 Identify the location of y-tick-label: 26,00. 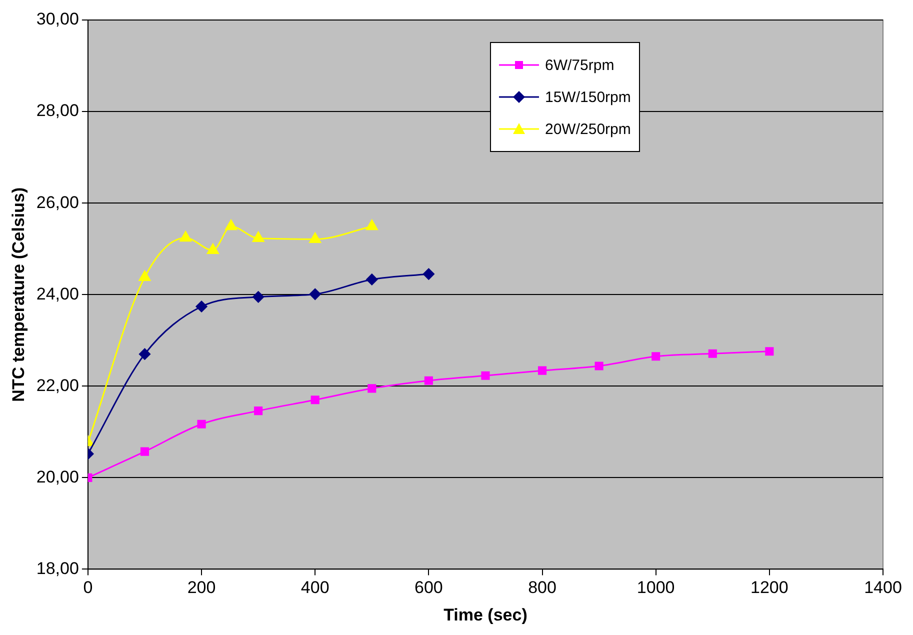
(57, 202).